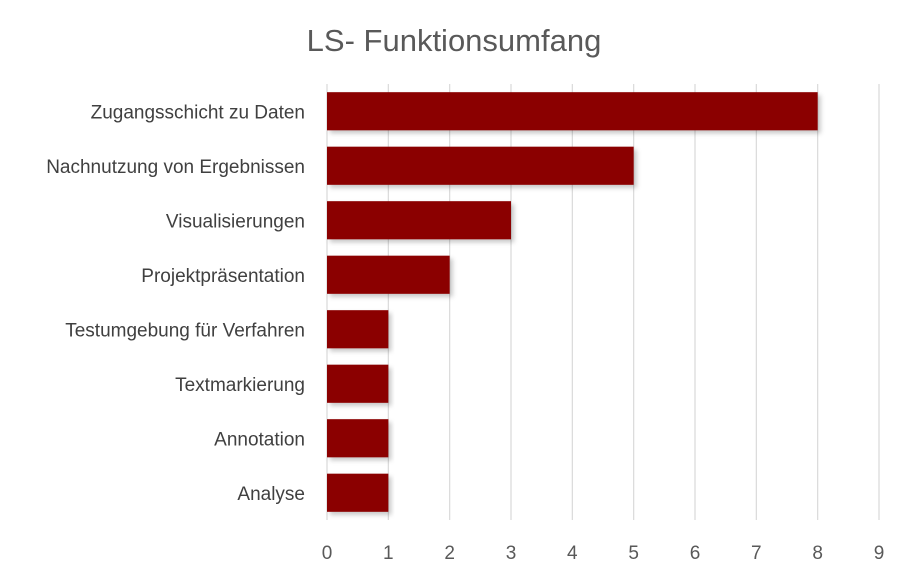 This screenshot has width=908, height=580. What do you see at coordinates (223, 276) in the screenshot?
I see `category-label: Projektpräsentation` at bounding box center [223, 276].